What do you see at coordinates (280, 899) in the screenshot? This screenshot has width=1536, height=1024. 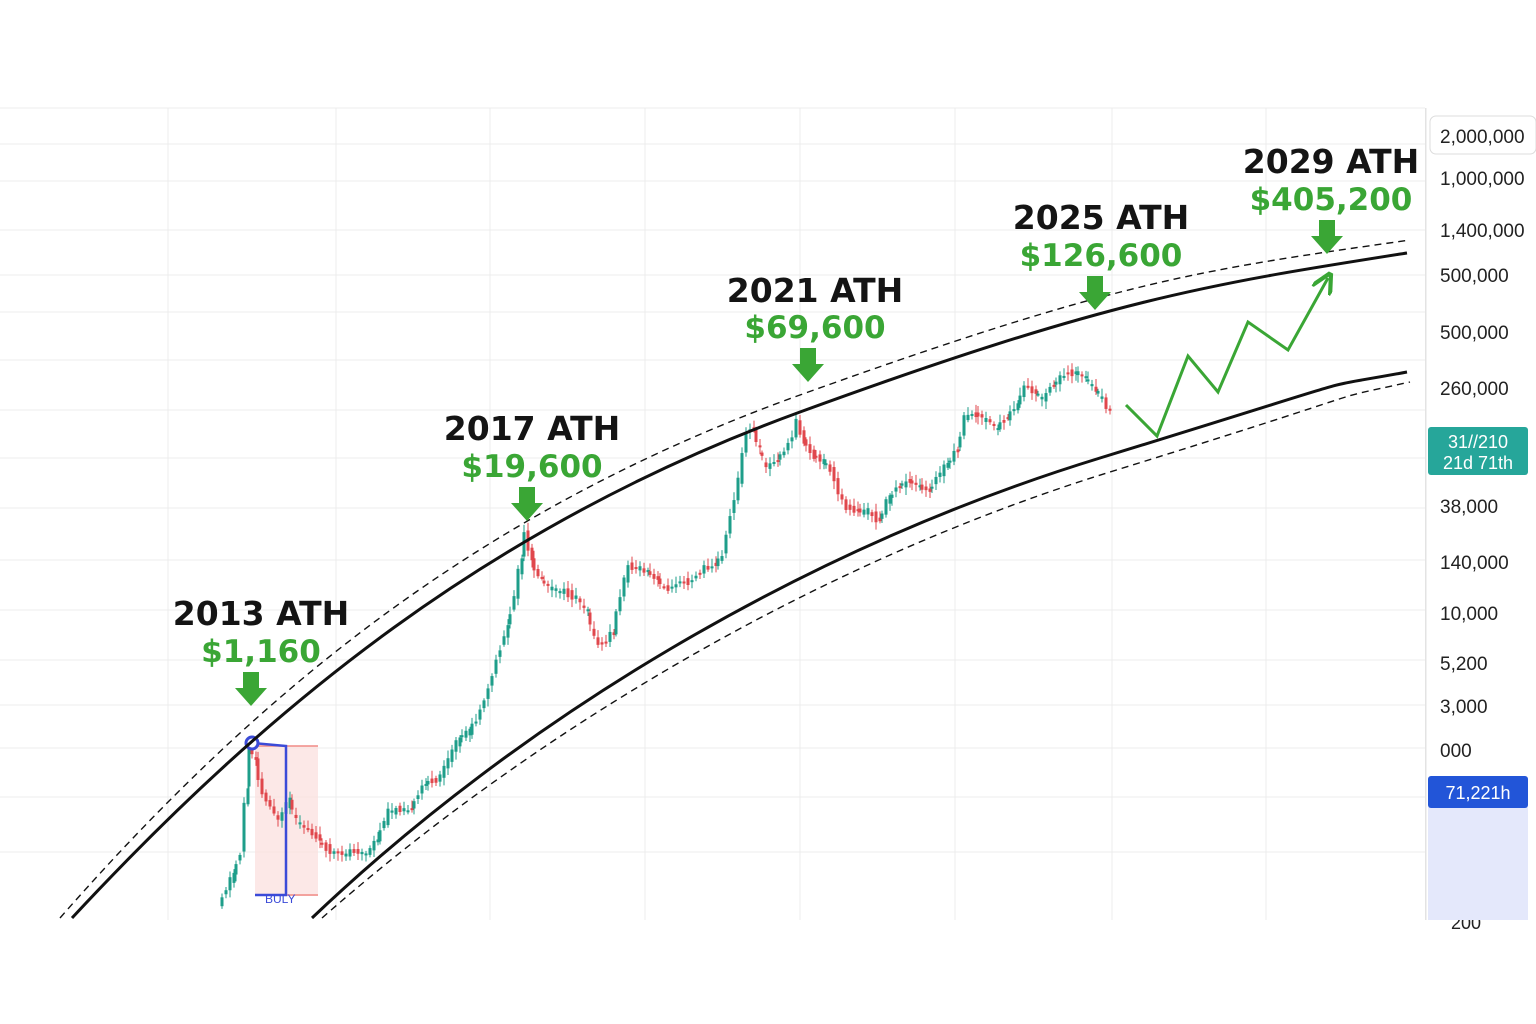 I see `buy-label: BULY` at bounding box center [280, 899].